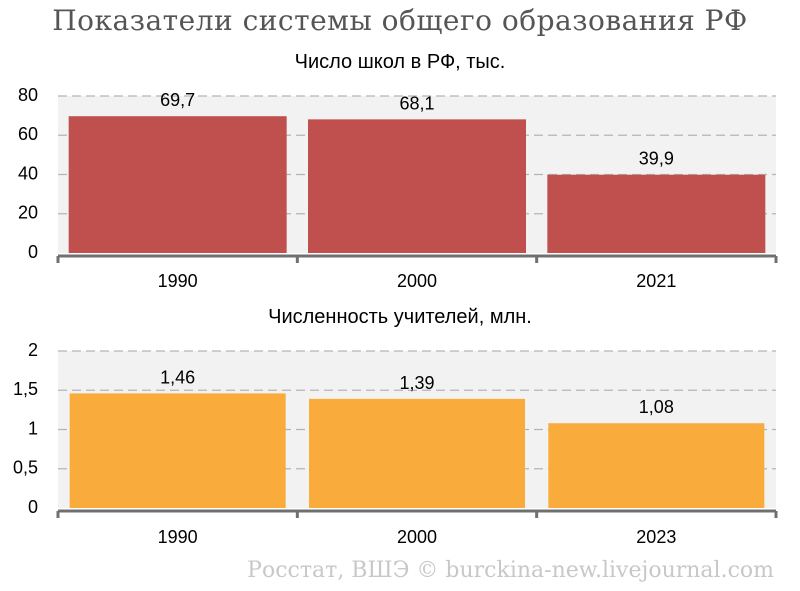  What do you see at coordinates (28, 173) in the screenshot?
I see `y-tick-label: 40` at bounding box center [28, 173].